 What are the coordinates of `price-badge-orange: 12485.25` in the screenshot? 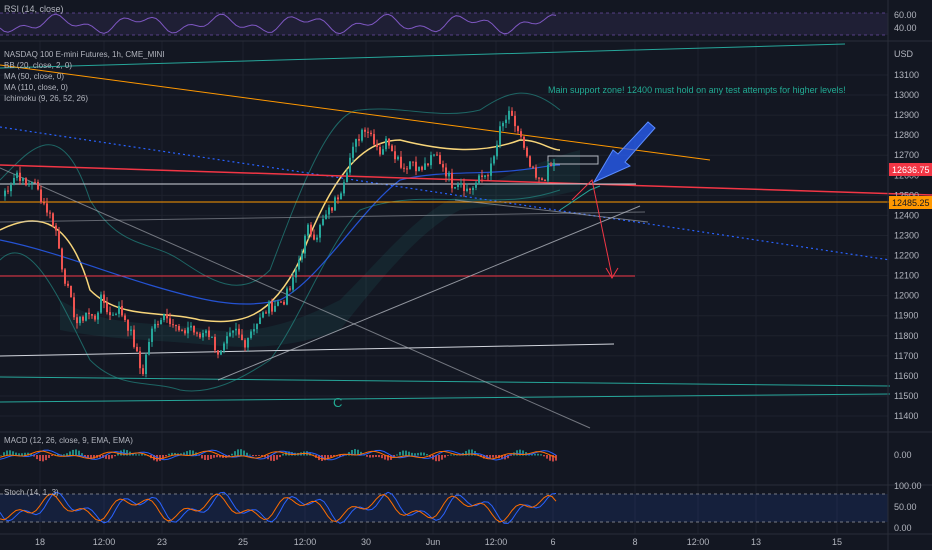 It's located at (910, 202).